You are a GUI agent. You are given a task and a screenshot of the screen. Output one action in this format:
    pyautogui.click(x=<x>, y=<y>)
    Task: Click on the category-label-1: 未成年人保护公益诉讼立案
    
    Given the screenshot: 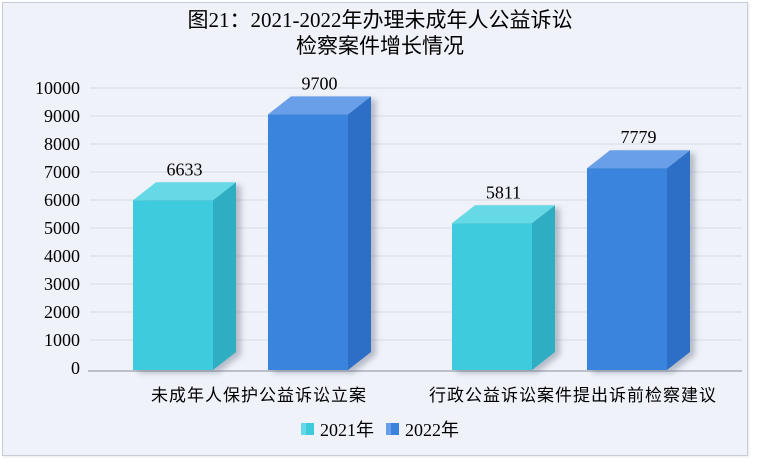 What is the action you would take?
    pyautogui.click(x=259, y=395)
    